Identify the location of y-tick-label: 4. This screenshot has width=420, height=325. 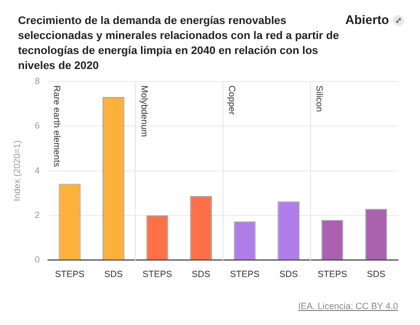
(37, 170).